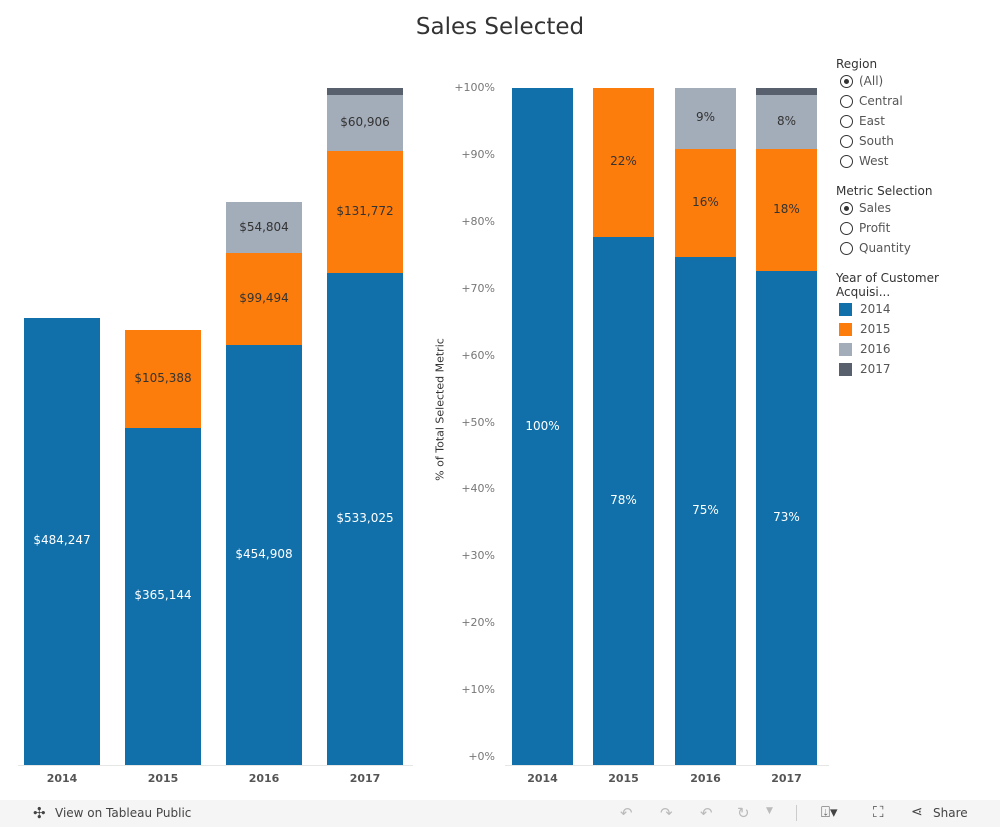 The height and width of the screenshot is (827, 1000). I want to click on option-label: West, so click(874, 161).